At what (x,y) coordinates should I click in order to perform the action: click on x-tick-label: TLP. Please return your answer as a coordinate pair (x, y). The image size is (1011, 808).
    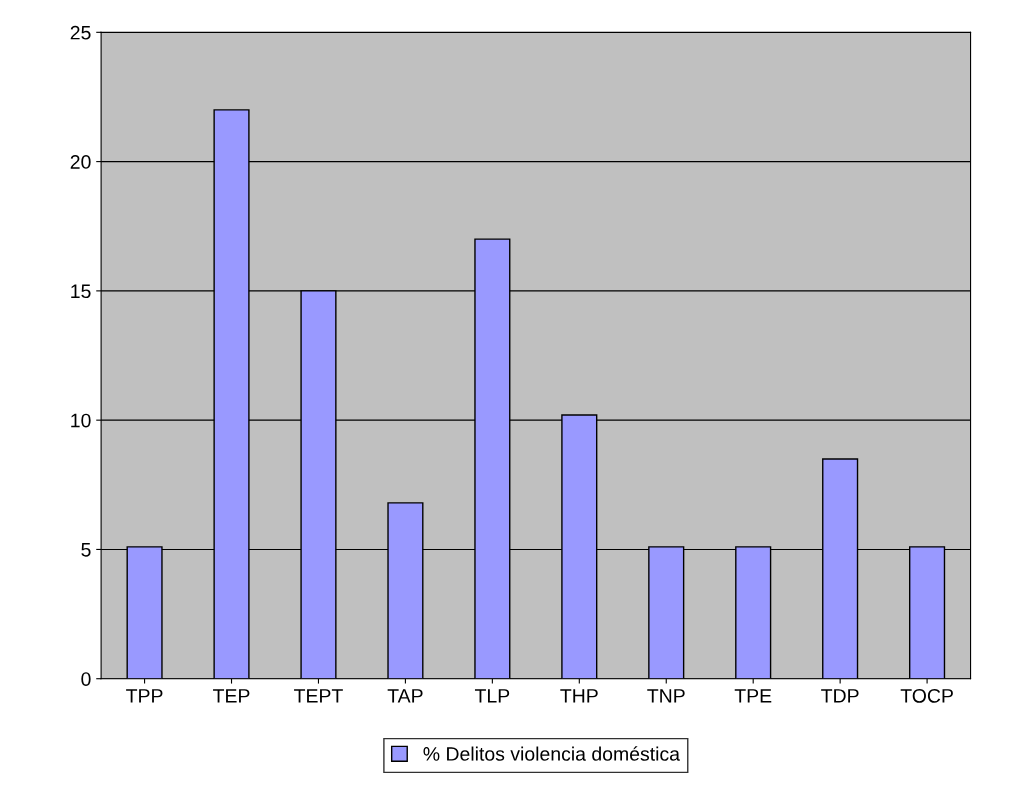
    Looking at the image, I should click on (492, 696).